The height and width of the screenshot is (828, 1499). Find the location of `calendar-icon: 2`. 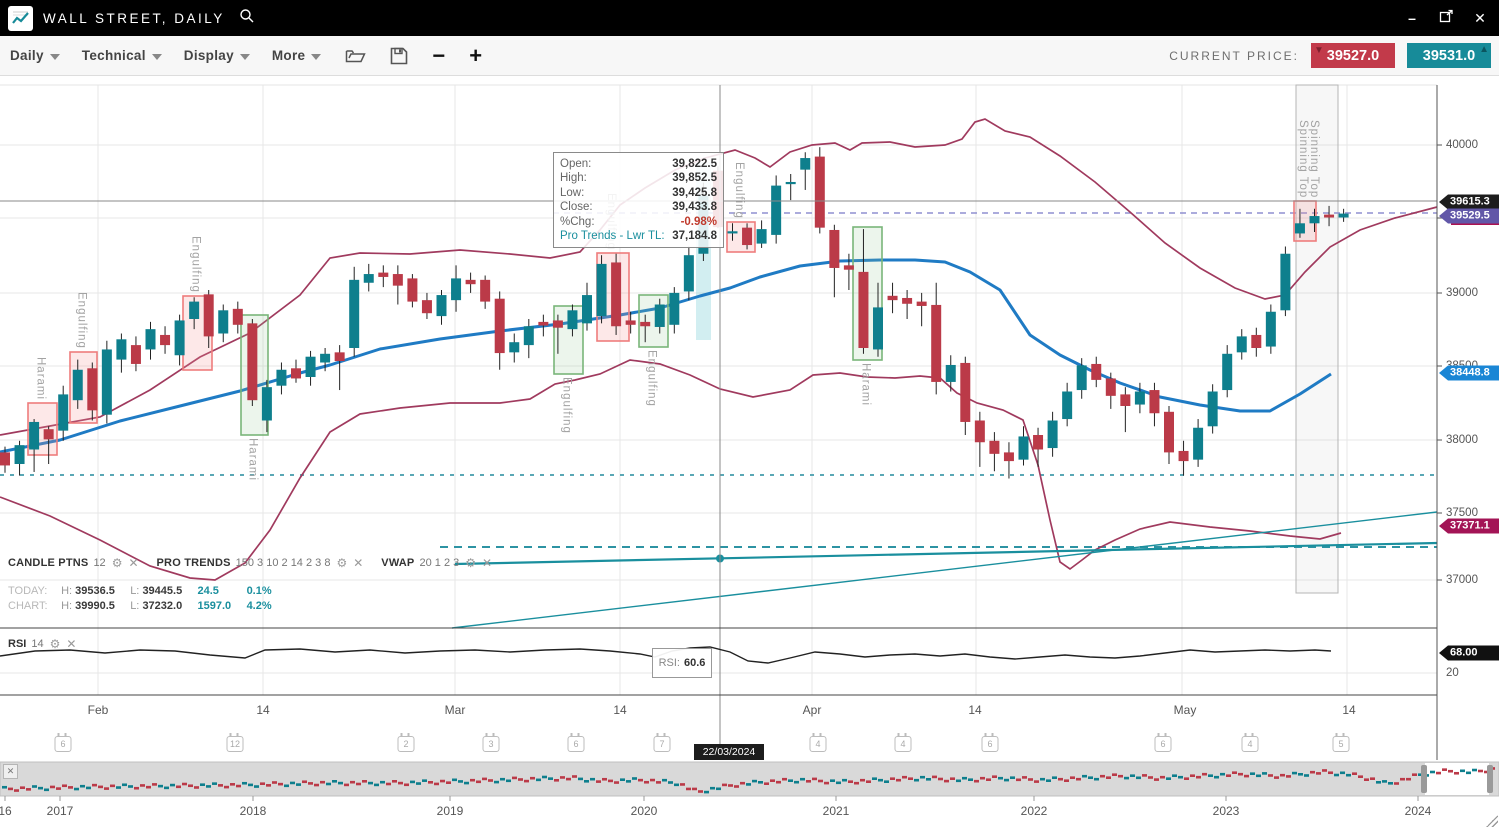

calendar-icon: 2 is located at coordinates (406, 742).